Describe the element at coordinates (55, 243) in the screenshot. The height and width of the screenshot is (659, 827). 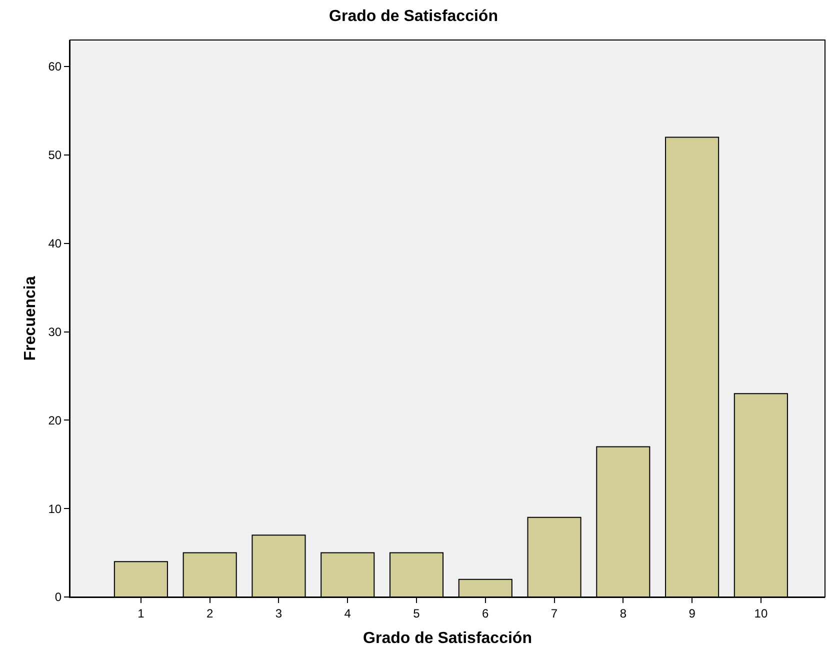
I see `y-tick-label: 40` at that location.